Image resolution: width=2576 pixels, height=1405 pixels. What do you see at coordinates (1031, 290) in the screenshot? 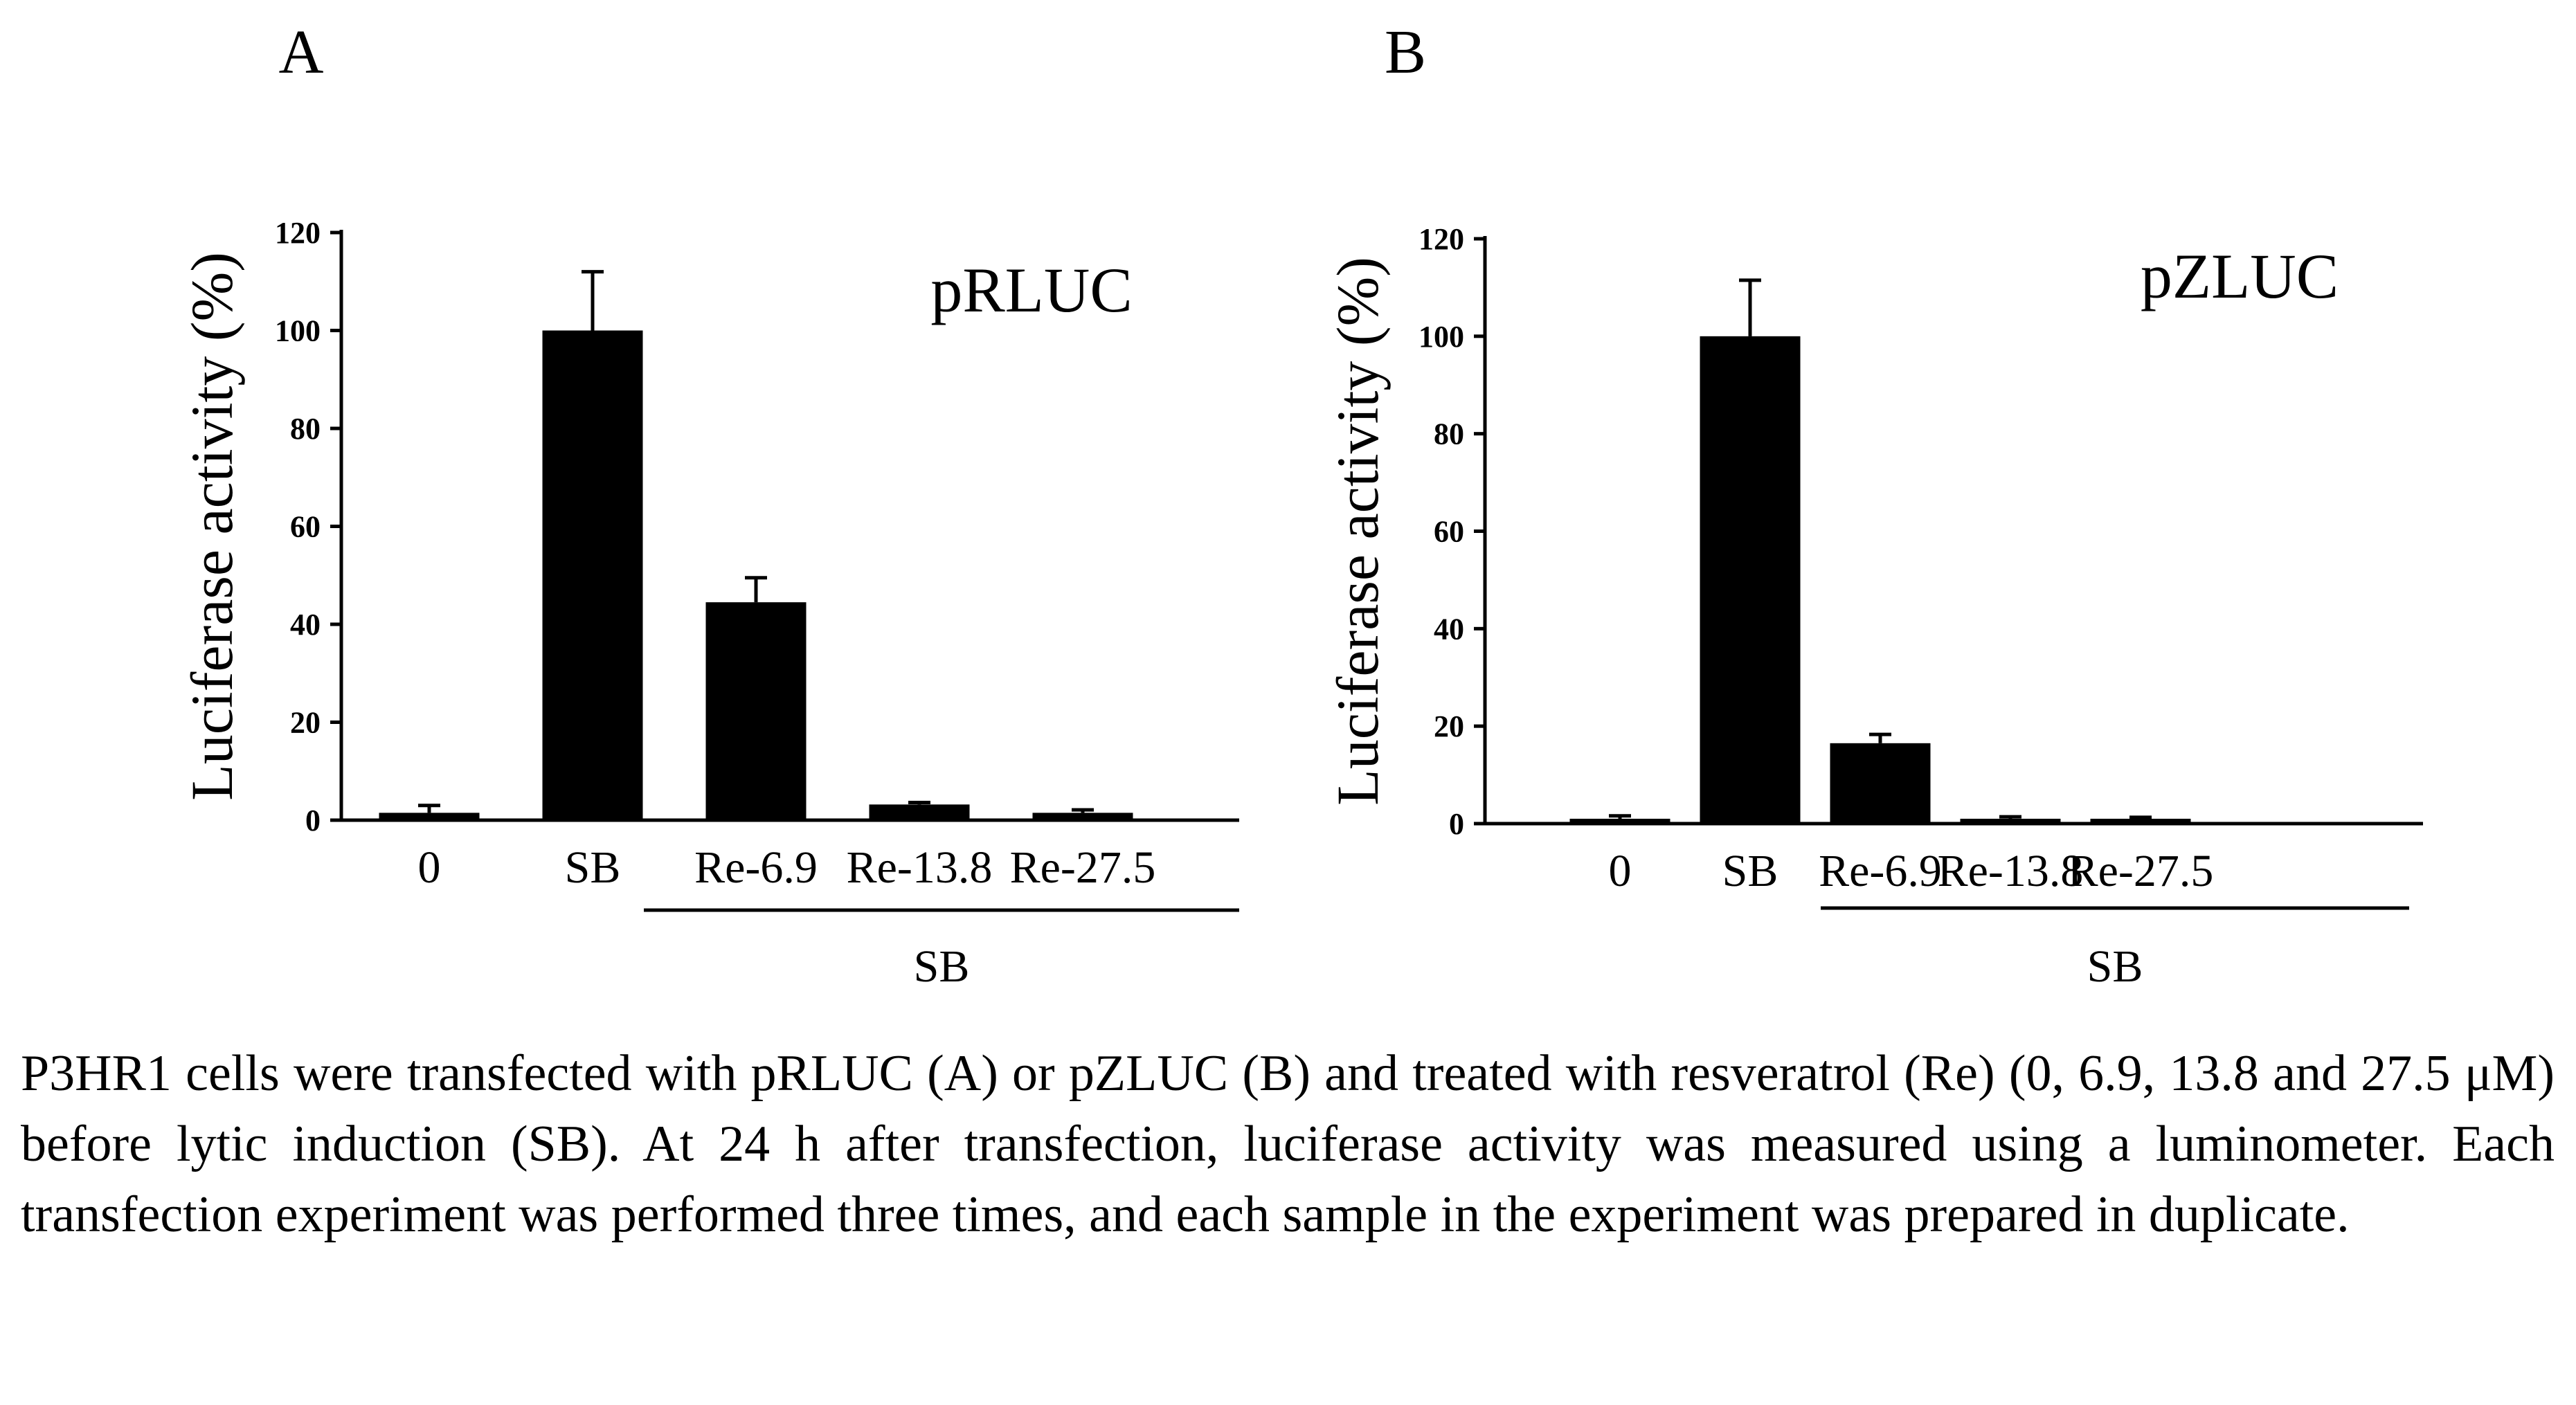
I see `chart-annotation: pRLUC` at bounding box center [1031, 290].